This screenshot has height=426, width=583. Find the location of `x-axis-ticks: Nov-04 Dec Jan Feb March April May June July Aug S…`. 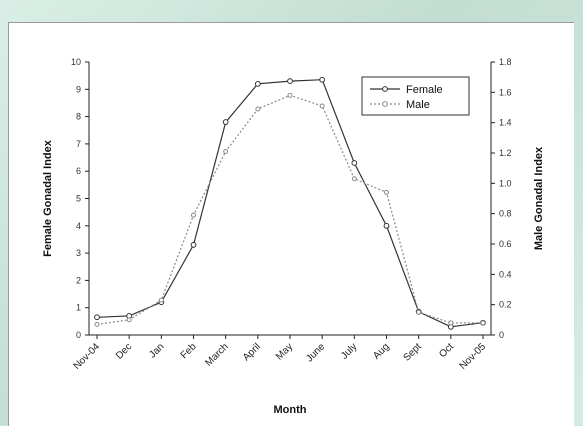

x-axis-ticks: Nov-04 Dec Jan Feb March April May June July Aug S… is located at coordinates (280, 353).